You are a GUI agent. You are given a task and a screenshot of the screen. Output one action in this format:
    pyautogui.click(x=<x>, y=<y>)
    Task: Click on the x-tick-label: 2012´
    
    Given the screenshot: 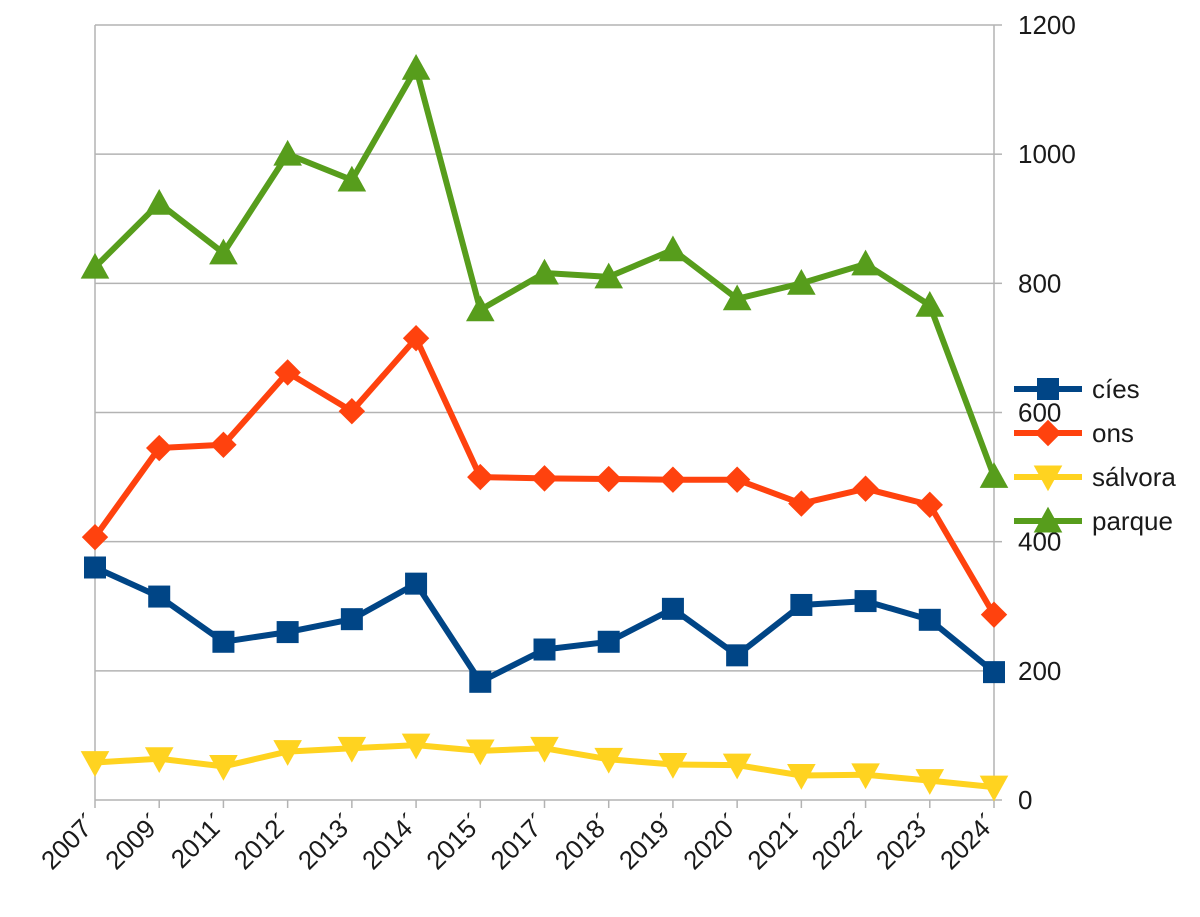 What is the action you would take?
    pyautogui.click(x=262, y=841)
    